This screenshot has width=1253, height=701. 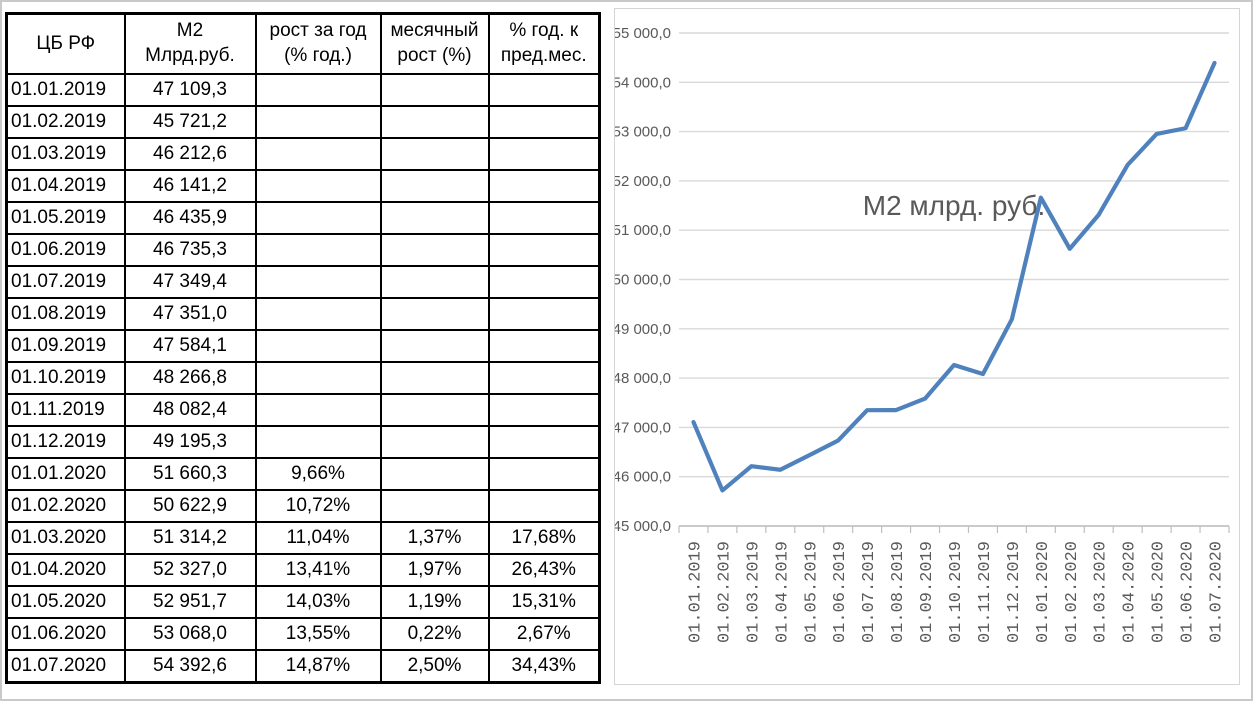 What do you see at coordinates (318, 570) in the screenshot?
I see `cell-yoy-growth: 13,41%` at bounding box center [318, 570].